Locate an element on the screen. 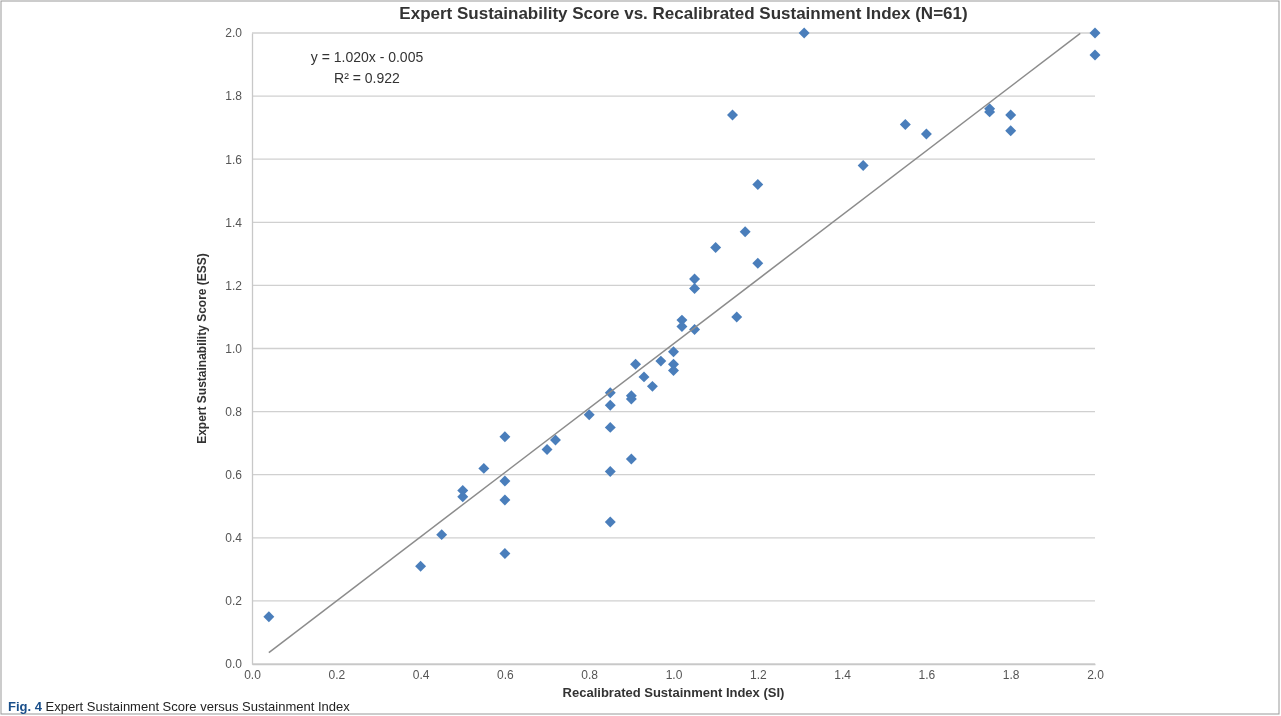  x-tick-label: 1.0 is located at coordinates (674, 674).